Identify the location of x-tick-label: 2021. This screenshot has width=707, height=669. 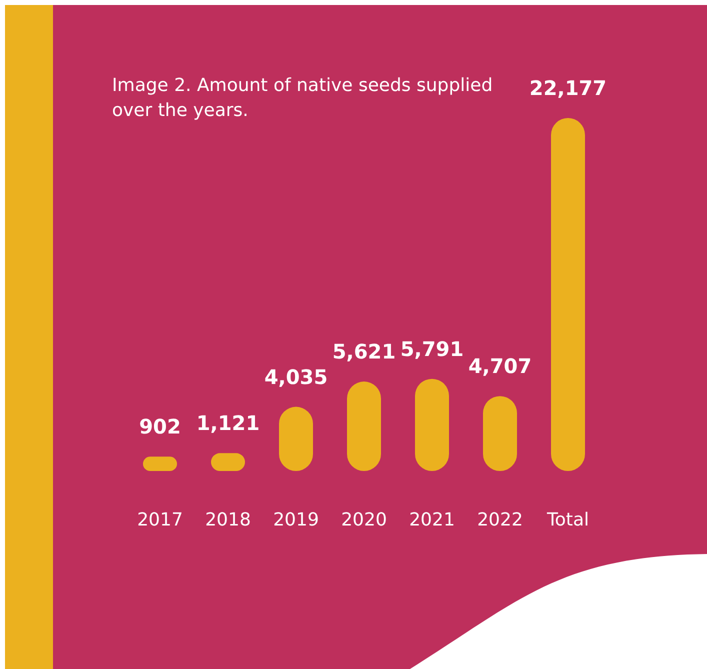
(432, 520).